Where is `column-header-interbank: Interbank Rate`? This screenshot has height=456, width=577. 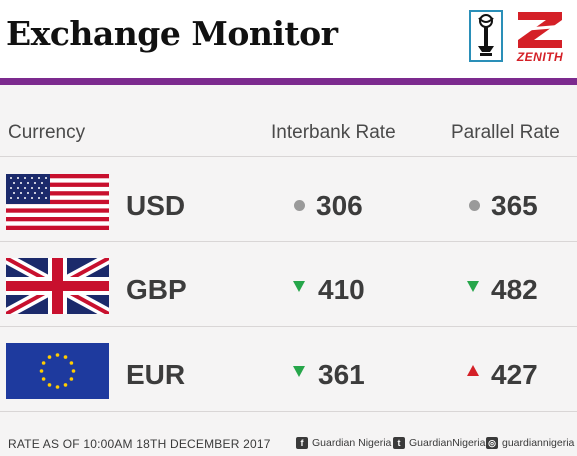
column-header-interbank: Interbank Rate is located at coordinates (333, 132).